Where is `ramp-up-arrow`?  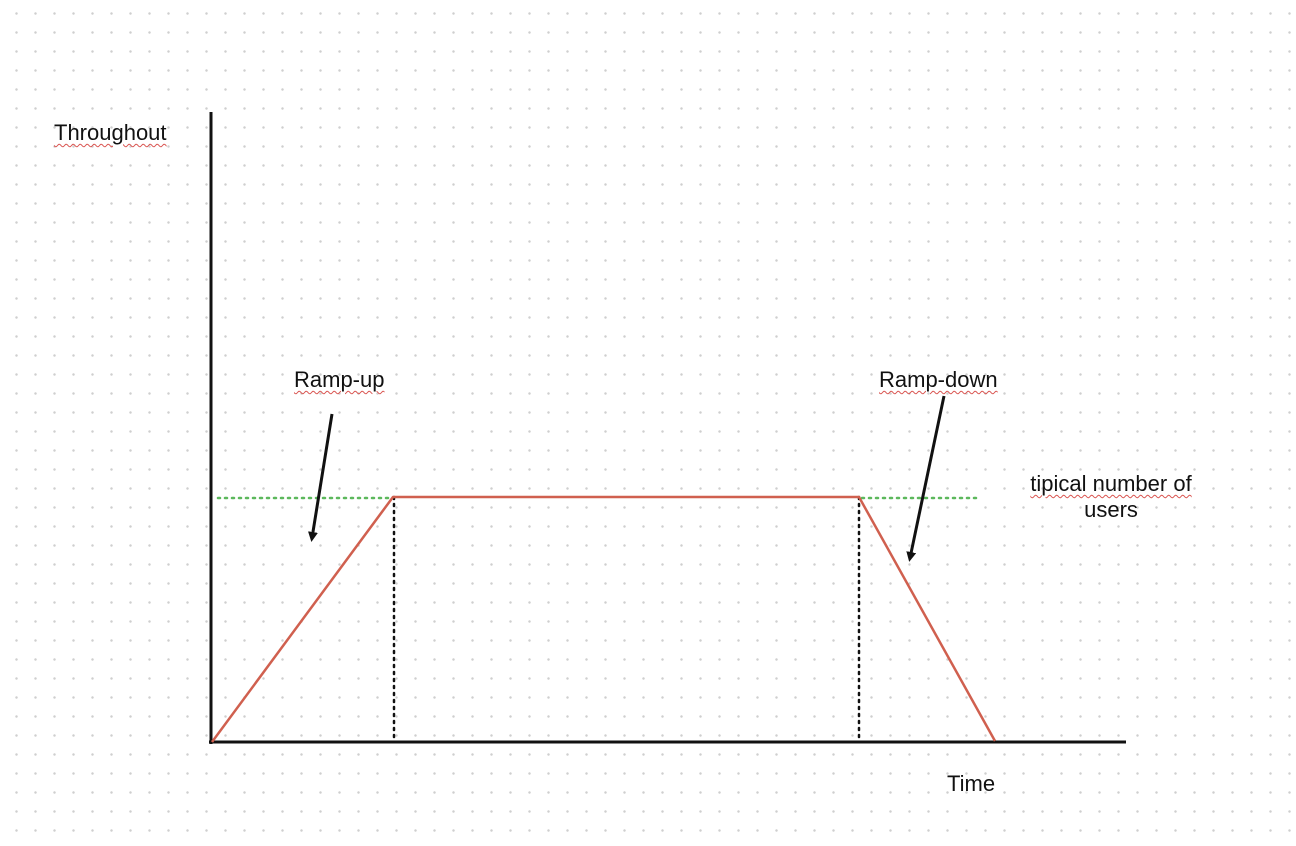
ramp-up-arrow is located at coordinates (321, 477).